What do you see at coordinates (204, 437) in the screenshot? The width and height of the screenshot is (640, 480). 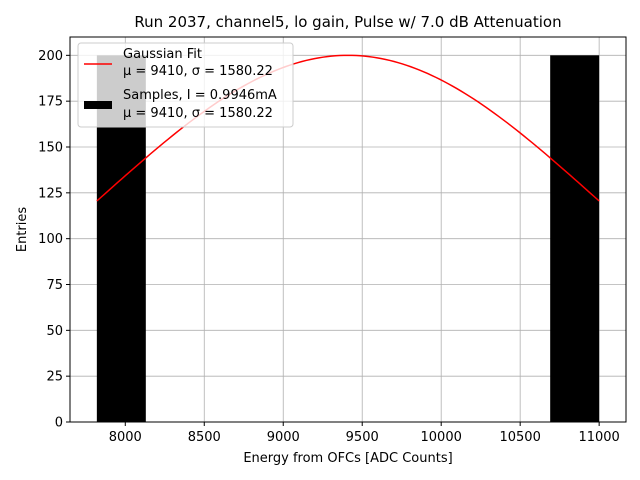 I see `x-tick-label: 8500` at bounding box center [204, 437].